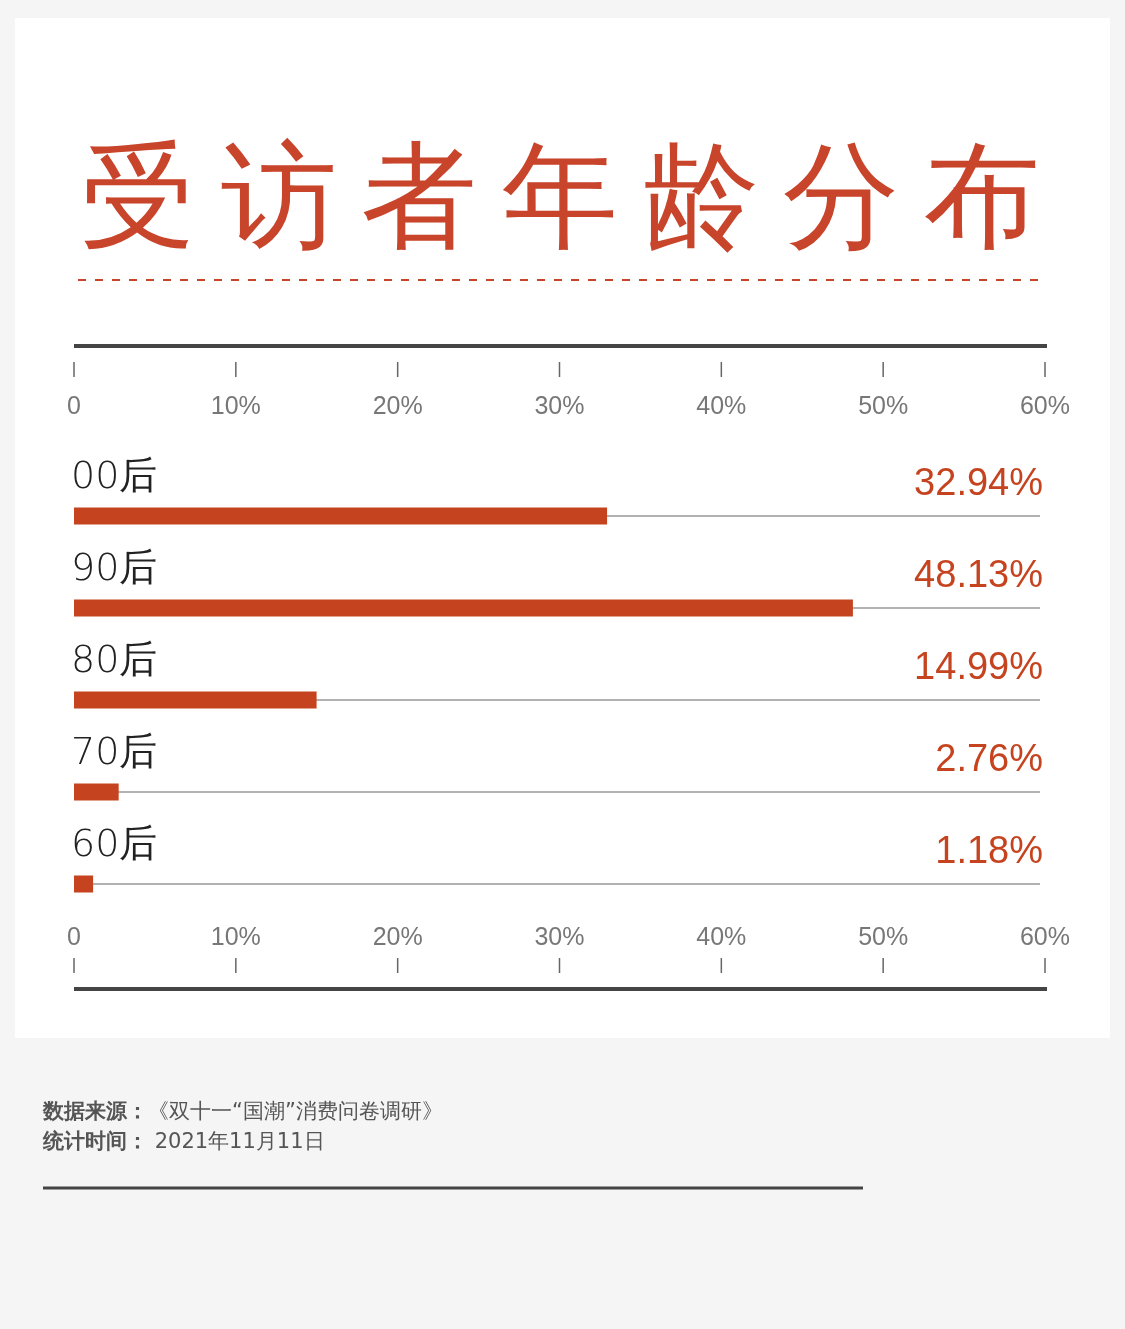 This screenshot has height=1329, width=1125. I want to click on x2-tick-label: 30%, so click(559, 936).